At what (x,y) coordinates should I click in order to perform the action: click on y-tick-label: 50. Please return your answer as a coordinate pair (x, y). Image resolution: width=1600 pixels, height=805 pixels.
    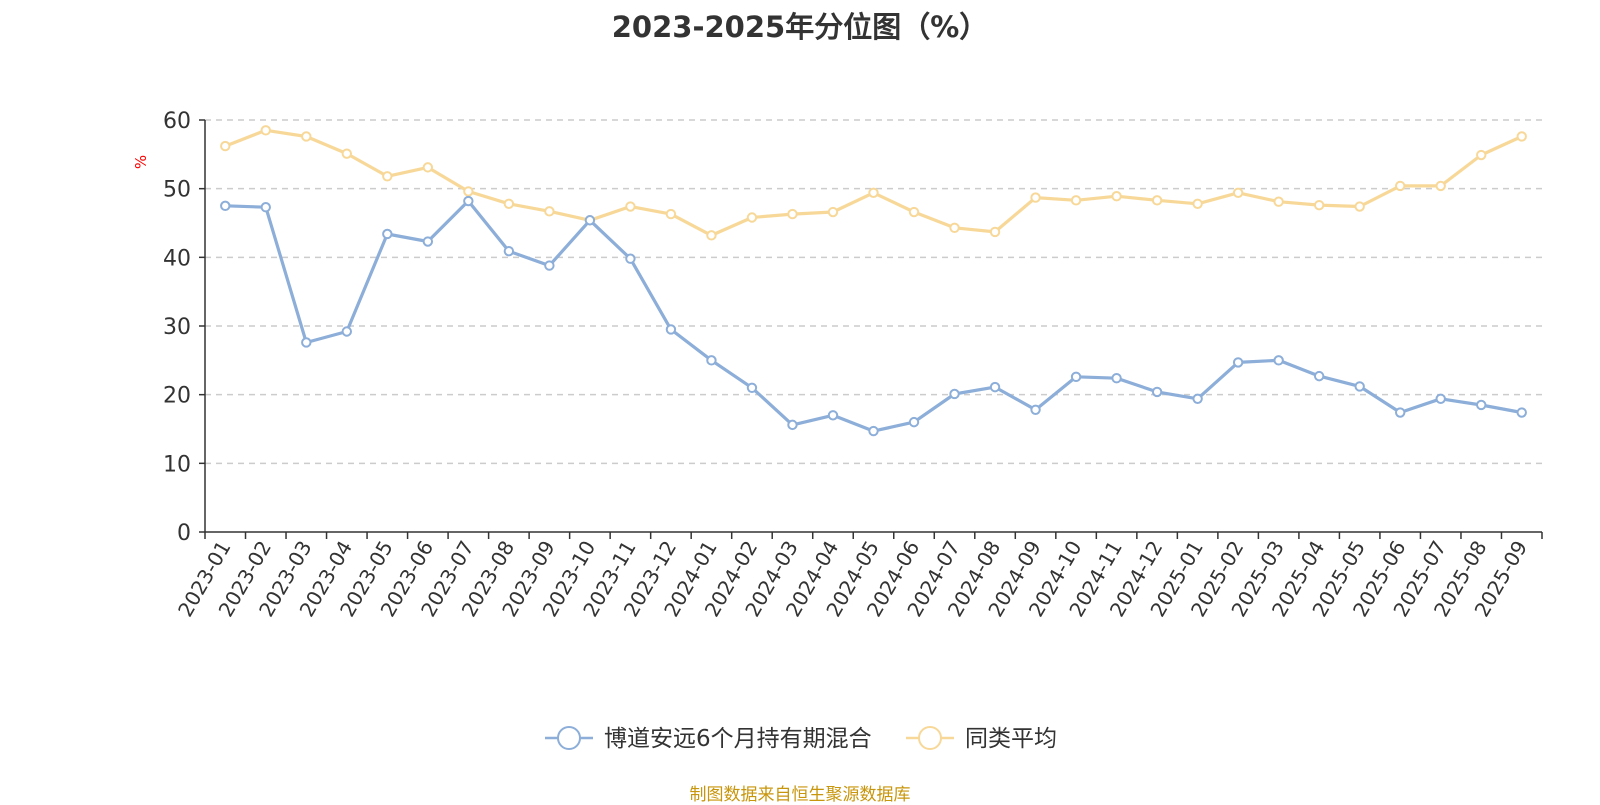
    Looking at the image, I should click on (177, 190).